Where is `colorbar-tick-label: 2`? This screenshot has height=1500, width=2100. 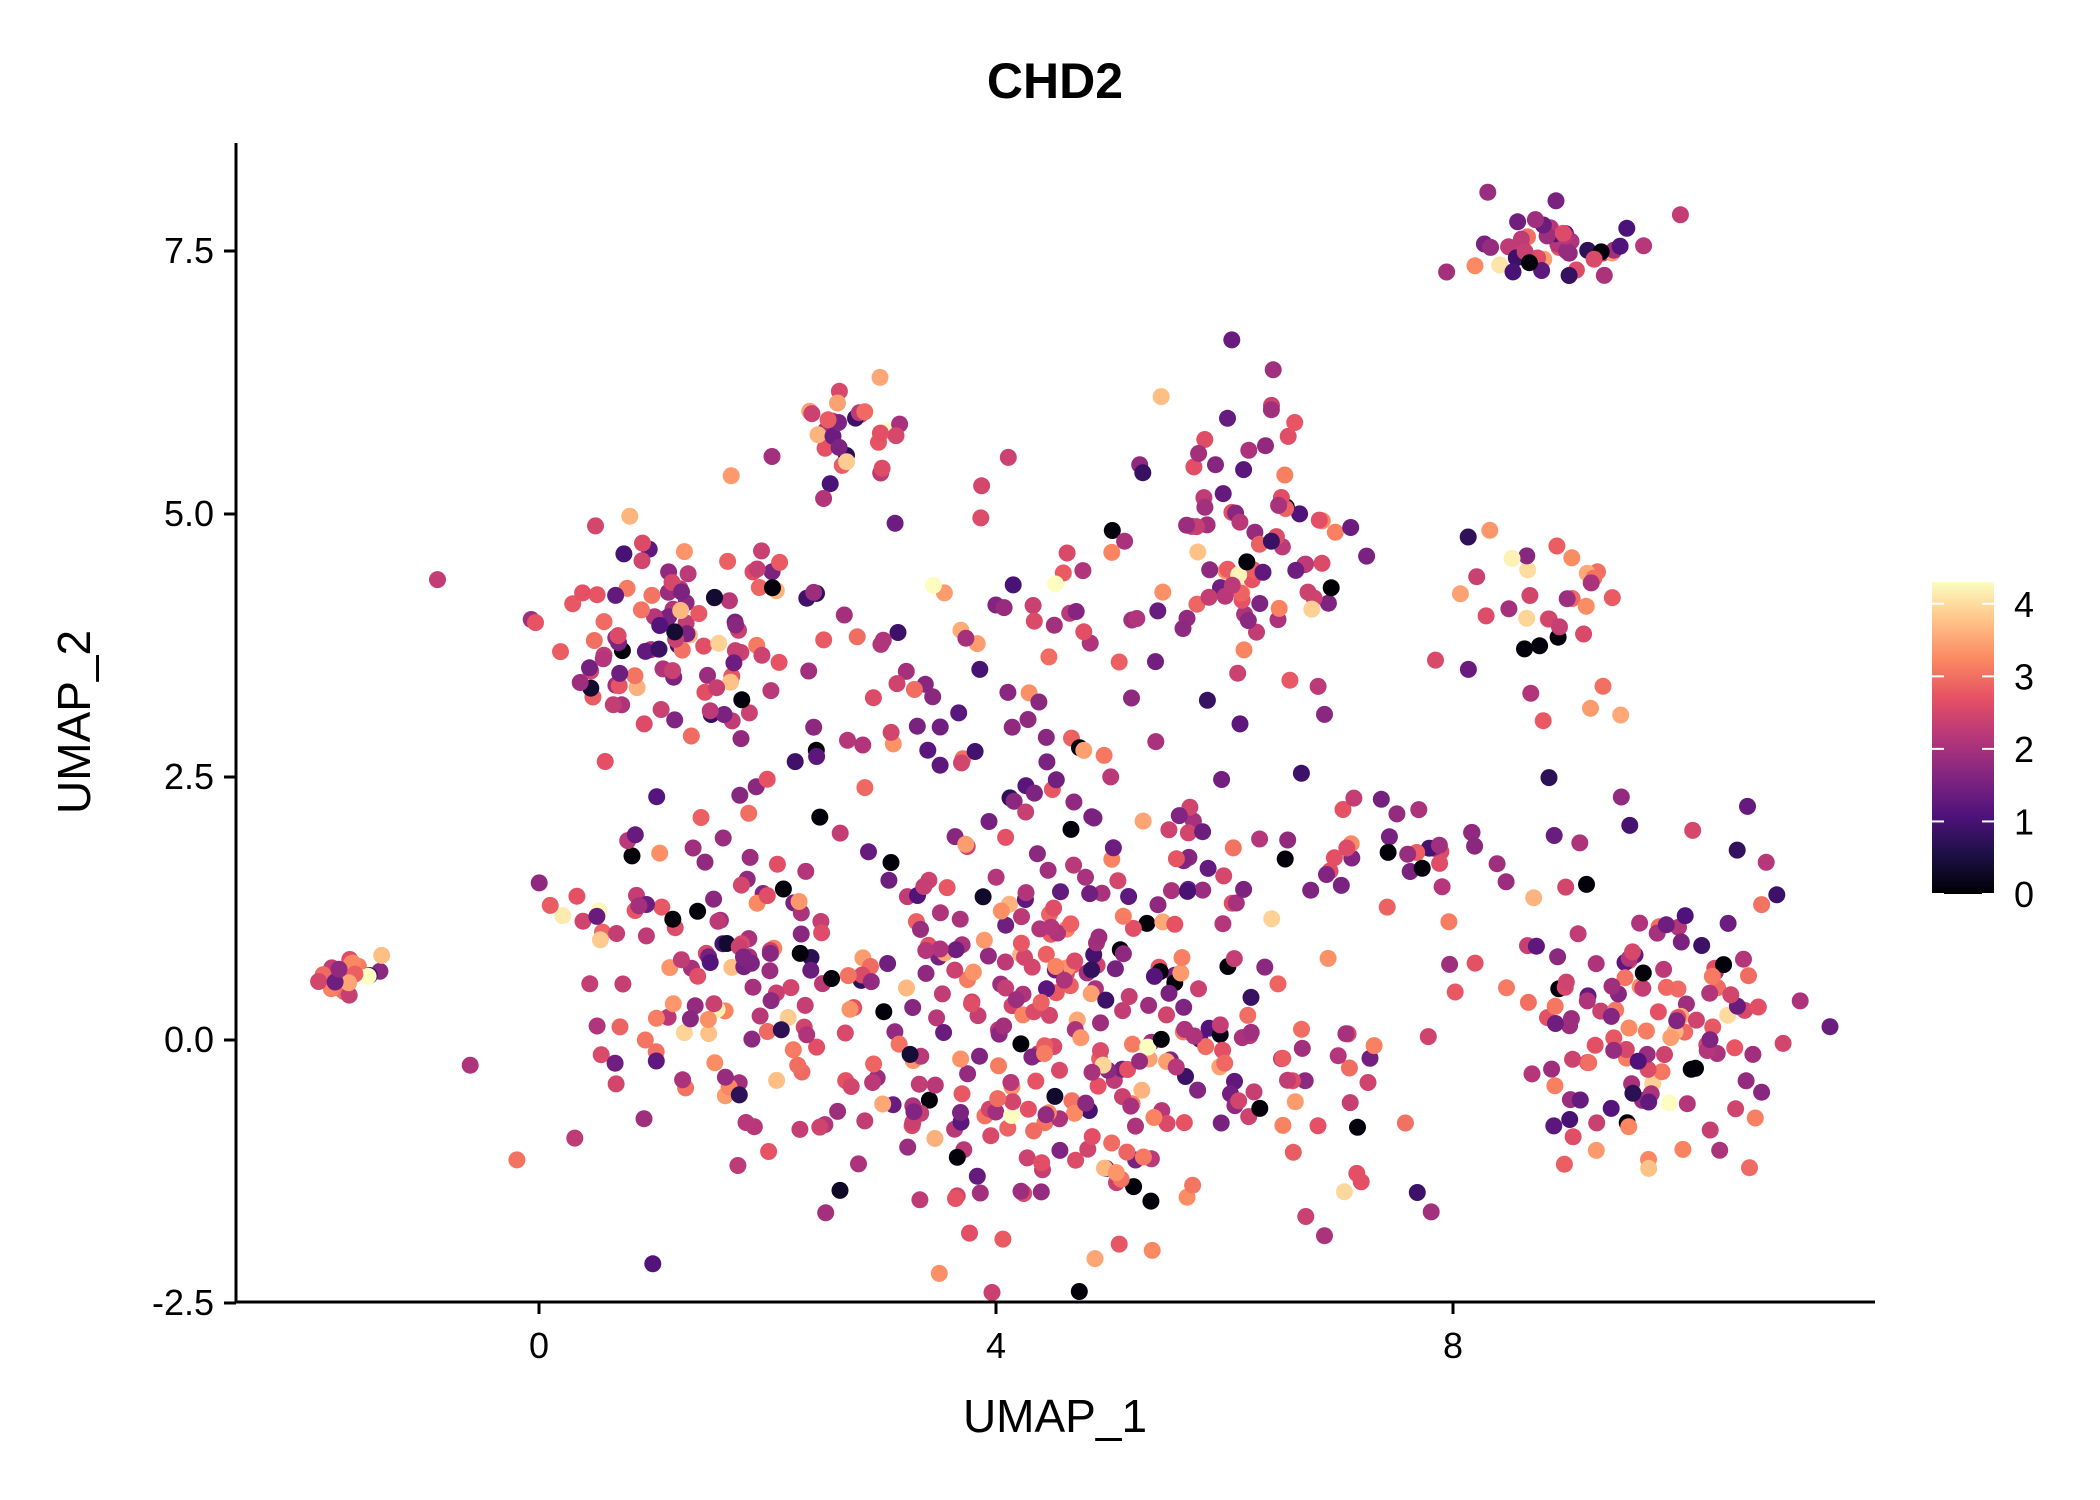
colorbar-tick-label: 2 is located at coordinates (2024, 749).